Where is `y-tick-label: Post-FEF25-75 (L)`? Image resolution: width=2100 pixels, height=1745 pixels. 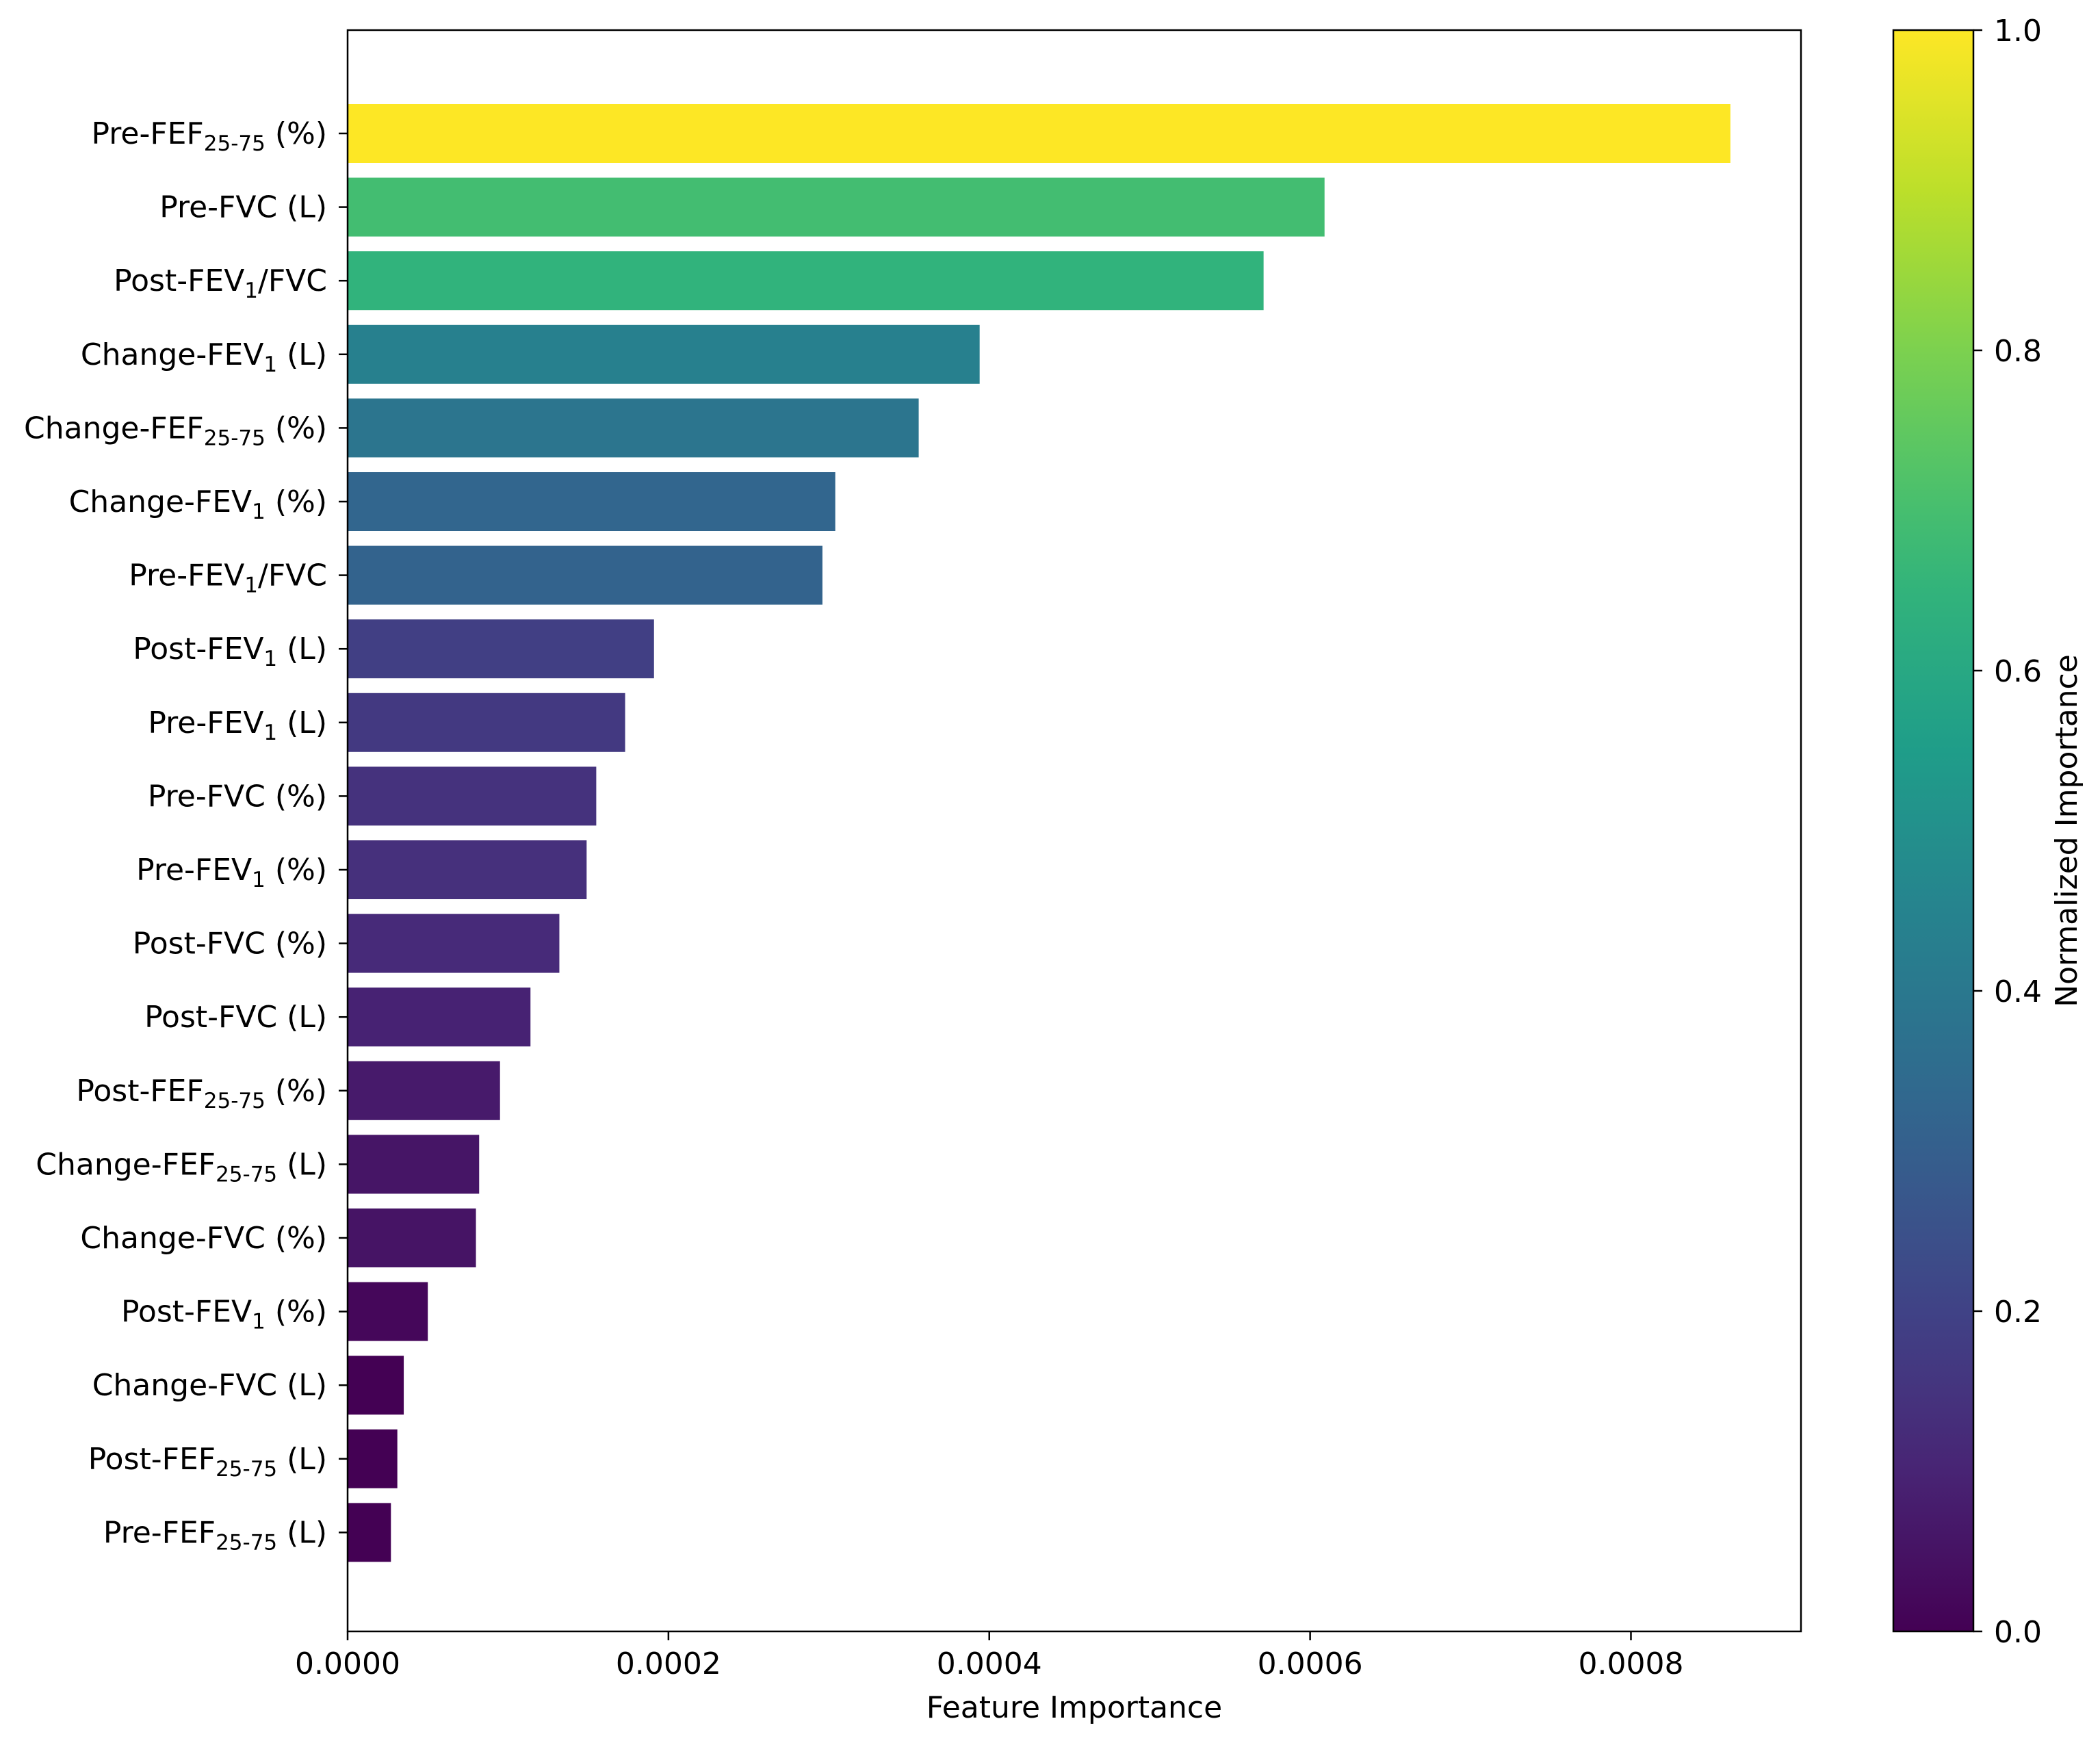 y-tick-label: Post-FEF25-75 (L) is located at coordinates (207, 1462).